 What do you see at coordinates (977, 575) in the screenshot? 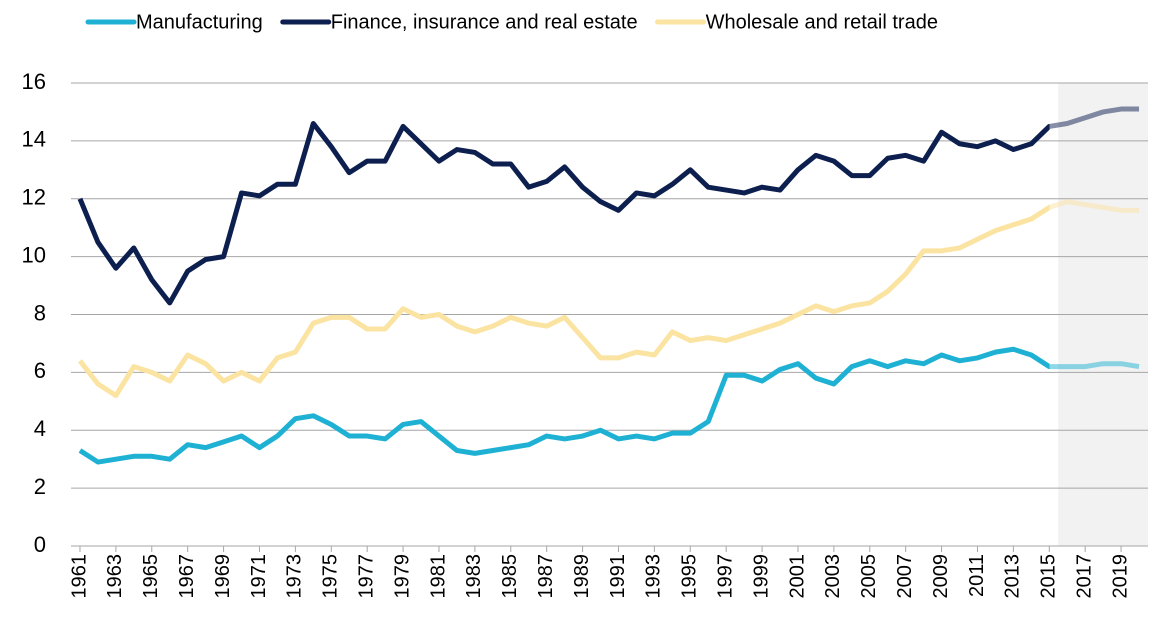
I see `x-tick-label: 2011` at bounding box center [977, 575].